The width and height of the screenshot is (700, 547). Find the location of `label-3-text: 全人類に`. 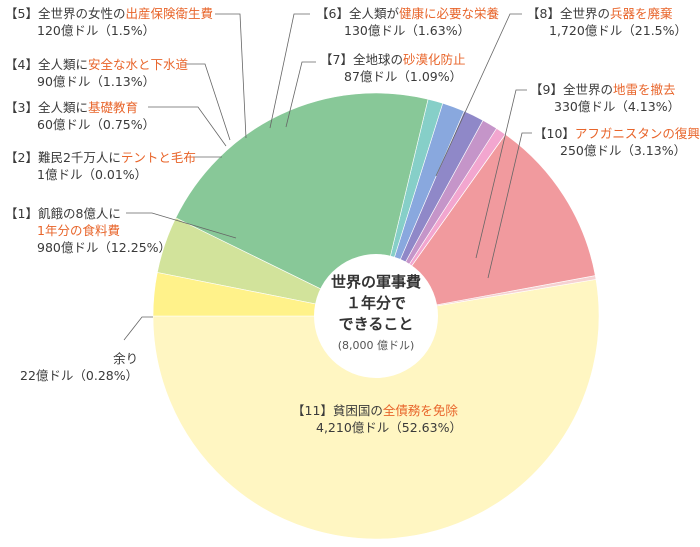

label-3-text: 全人類に is located at coordinates (62, 107).